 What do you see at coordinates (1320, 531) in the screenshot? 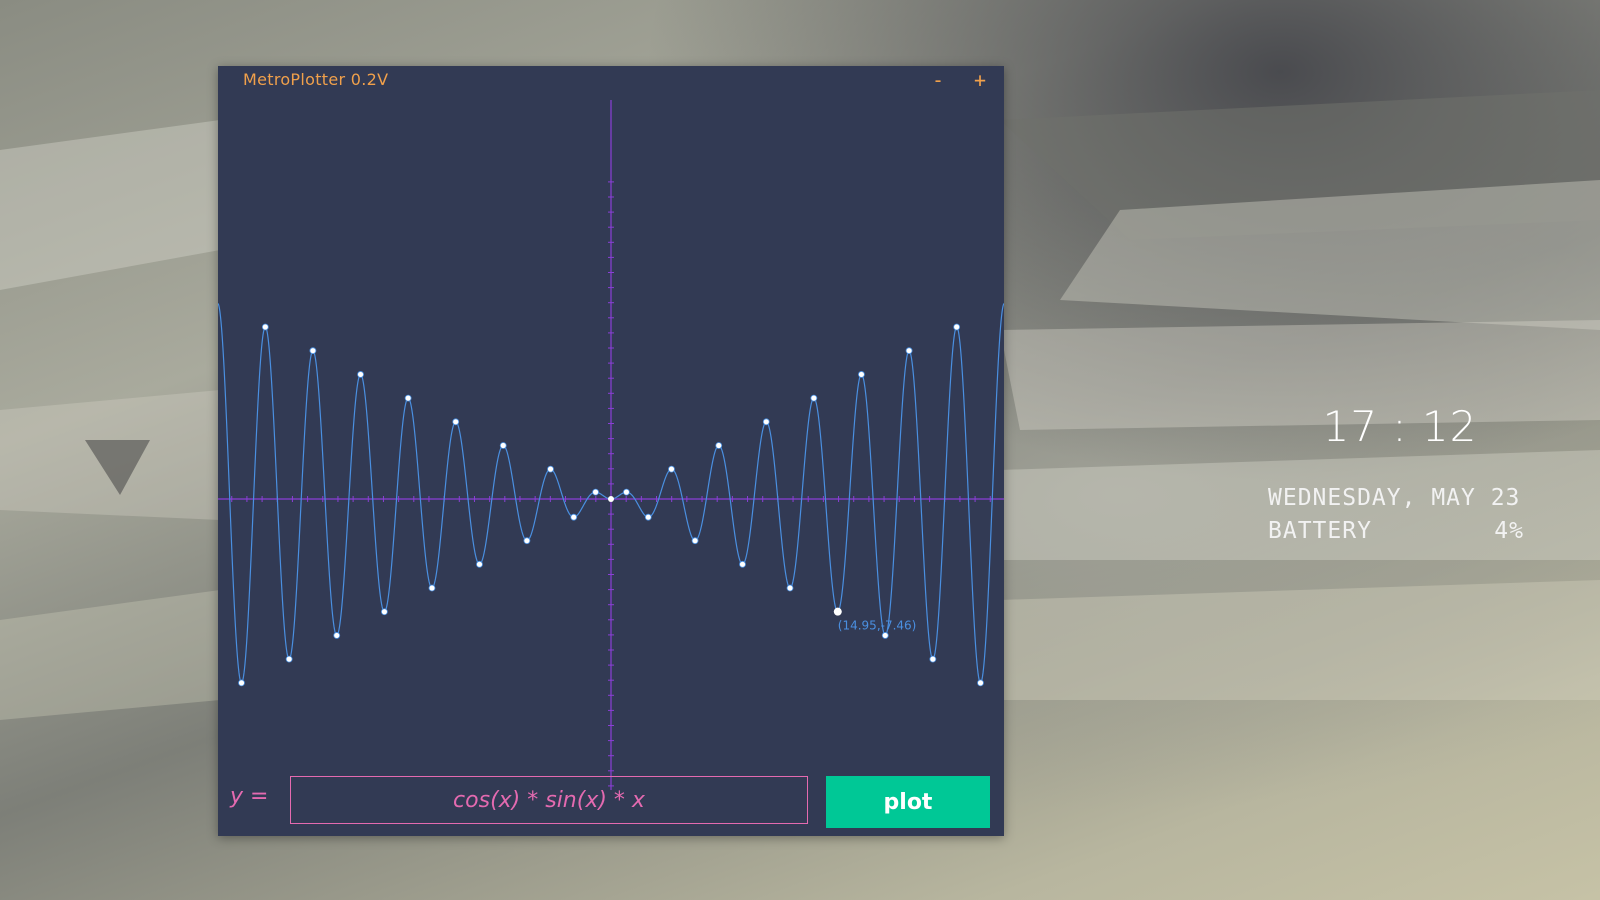
I see `battery-label: BATTERY` at bounding box center [1320, 531].